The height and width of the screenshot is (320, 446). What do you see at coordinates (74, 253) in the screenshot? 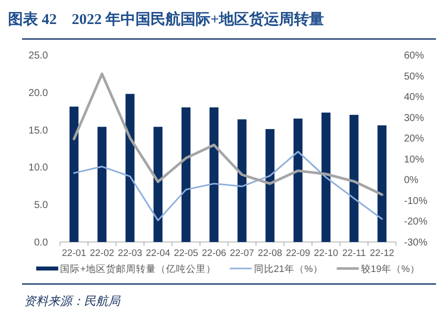
I see `x-tick-label: 22-01` at bounding box center [74, 253].